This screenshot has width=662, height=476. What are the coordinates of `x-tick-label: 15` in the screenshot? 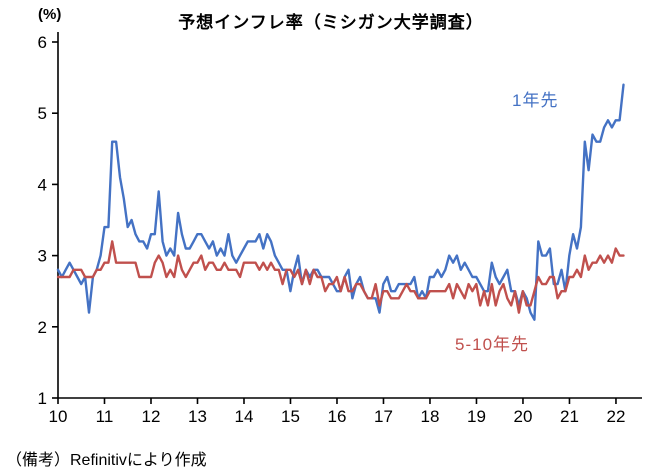 It's located at (290, 416).